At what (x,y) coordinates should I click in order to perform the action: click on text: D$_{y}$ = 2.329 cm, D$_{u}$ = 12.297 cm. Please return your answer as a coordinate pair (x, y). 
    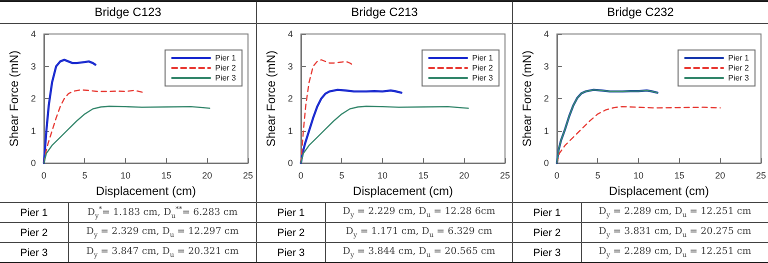
    Looking at the image, I should click on (162, 232).